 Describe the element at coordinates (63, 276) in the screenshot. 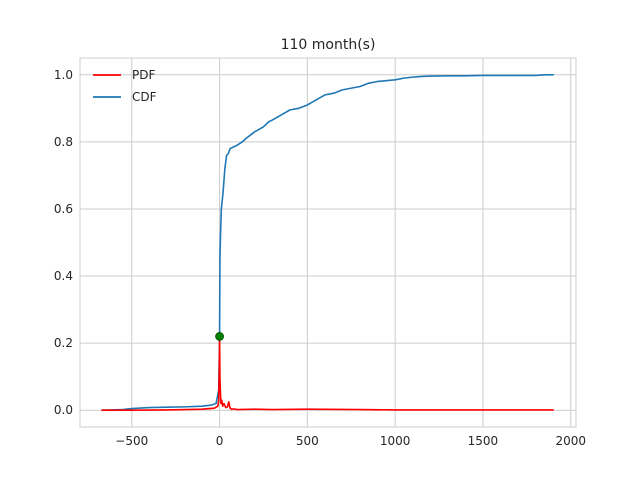

I see `y-tick-label: 0.4` at that location.